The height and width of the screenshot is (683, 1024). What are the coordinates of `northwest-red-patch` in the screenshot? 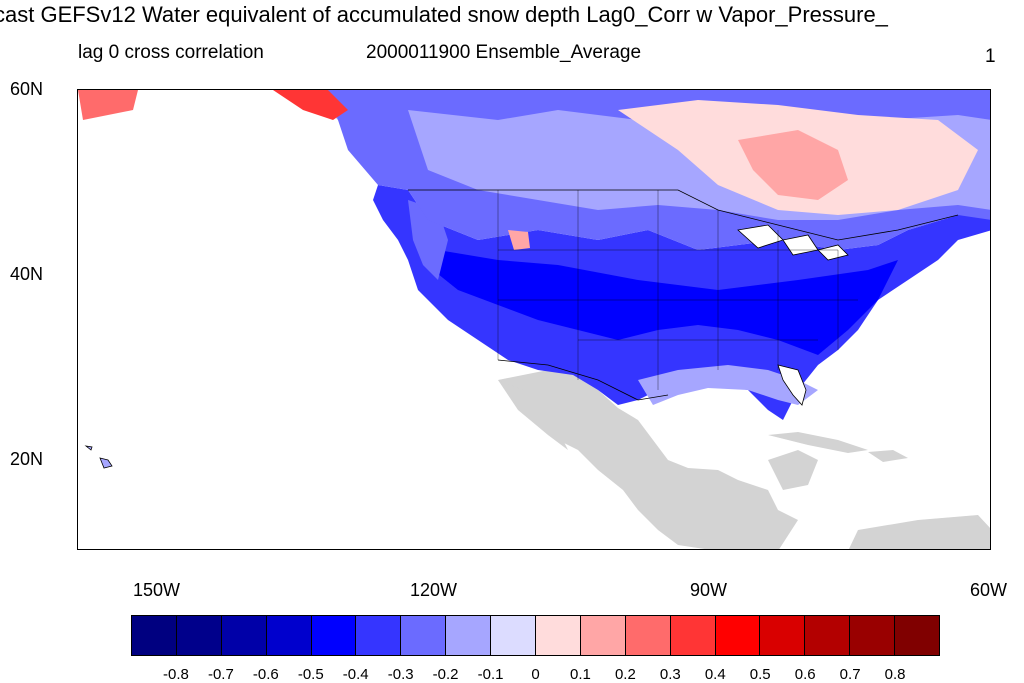 It's located at (108, 105).